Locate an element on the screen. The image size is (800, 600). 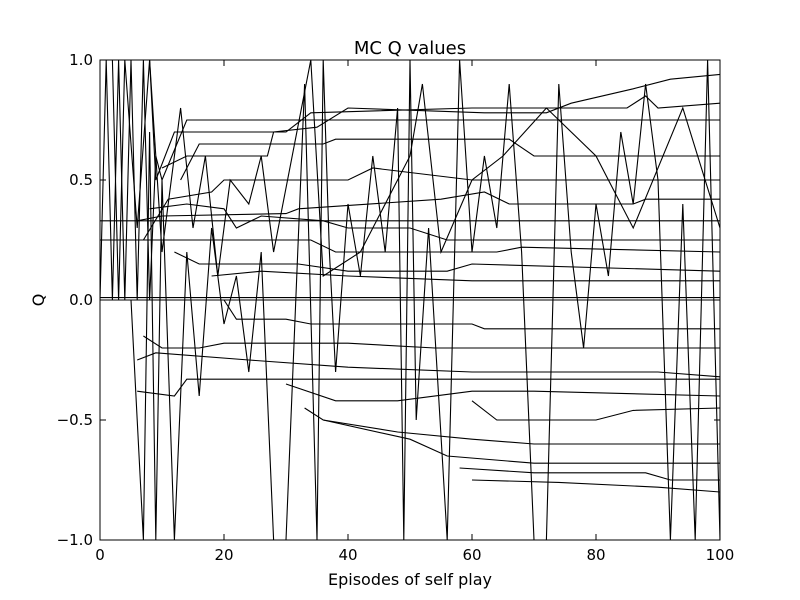
x-tick-label: 0 is located at coordinates (100, 555).